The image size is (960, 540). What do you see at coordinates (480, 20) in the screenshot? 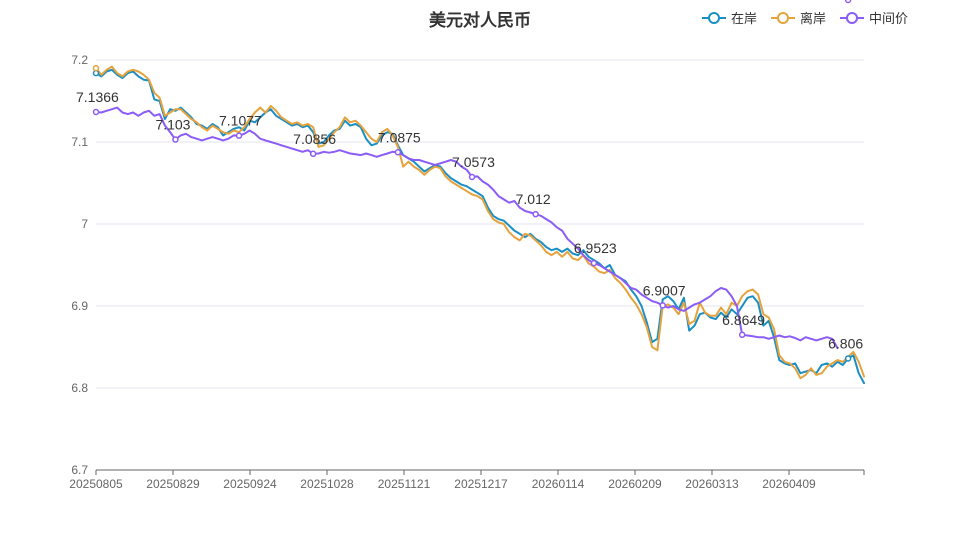
I see `chart-title: 美元对人民币` at bounding box center [480, 20].